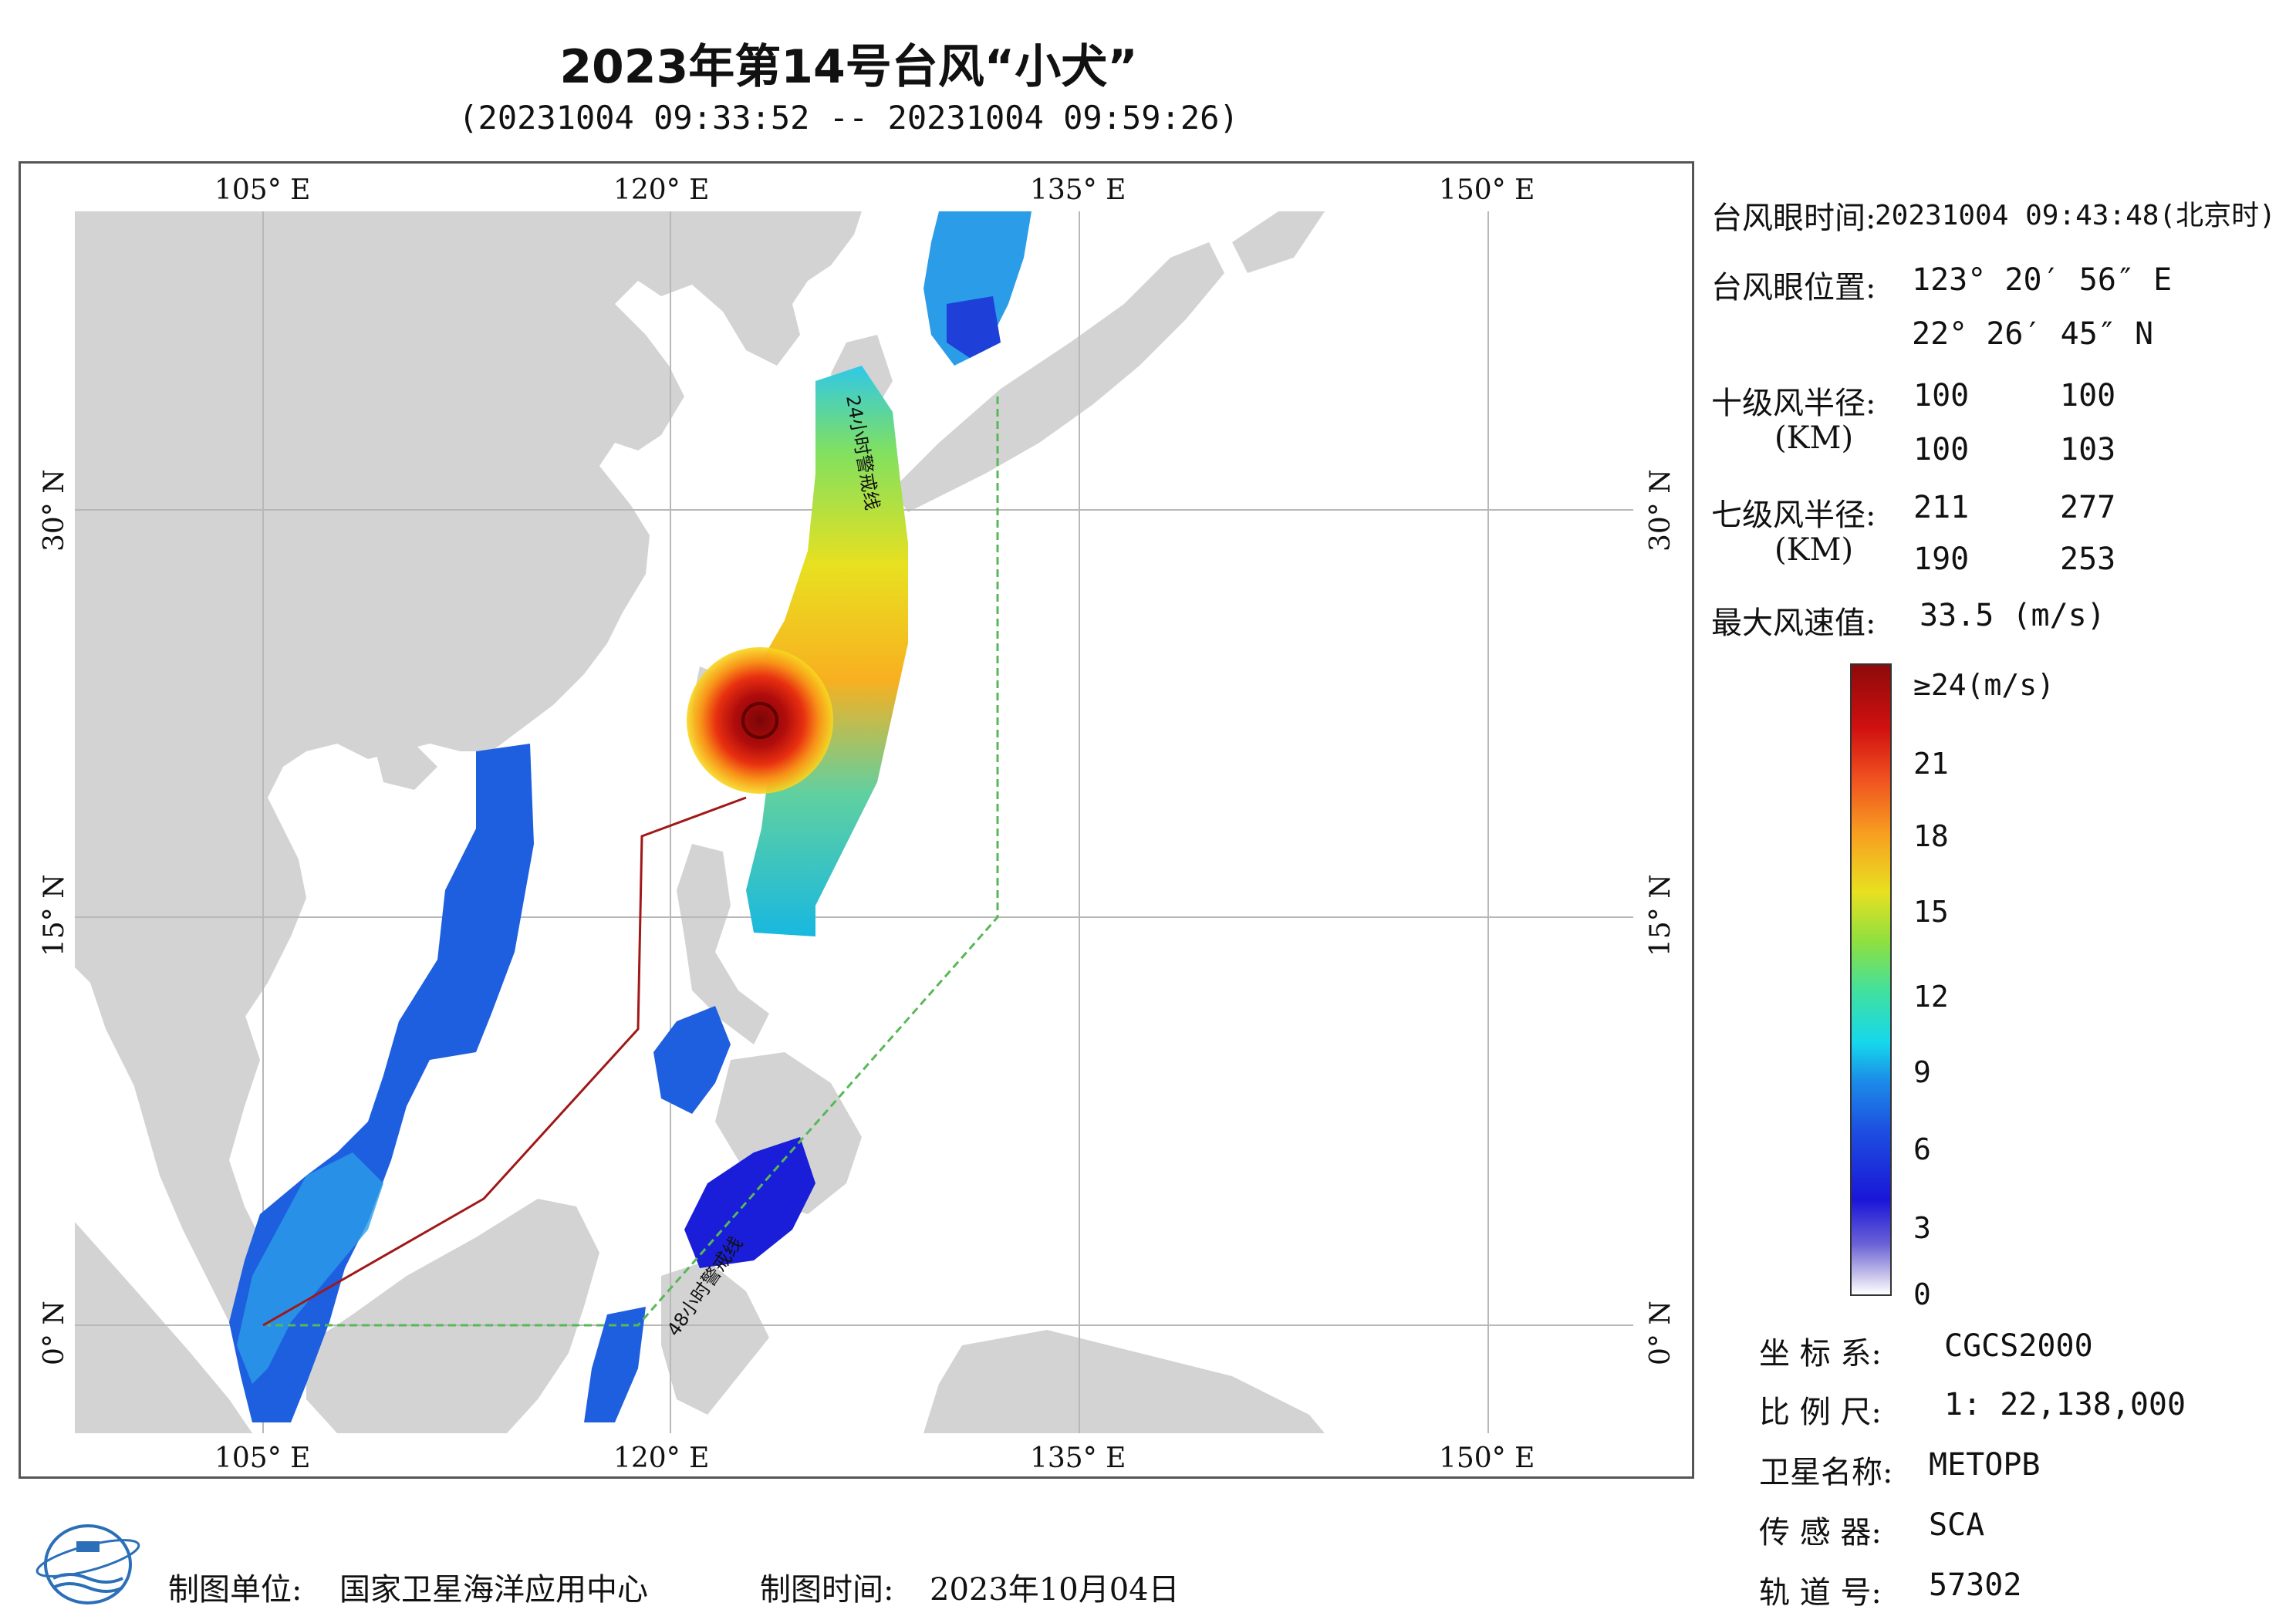 This screenshot has width=2296, height=1623. What do you see at coordinates (1487, 190) in the screenshot?
I see `lon-tick-top-150: 150° E` at bounding box center [1487, 190].